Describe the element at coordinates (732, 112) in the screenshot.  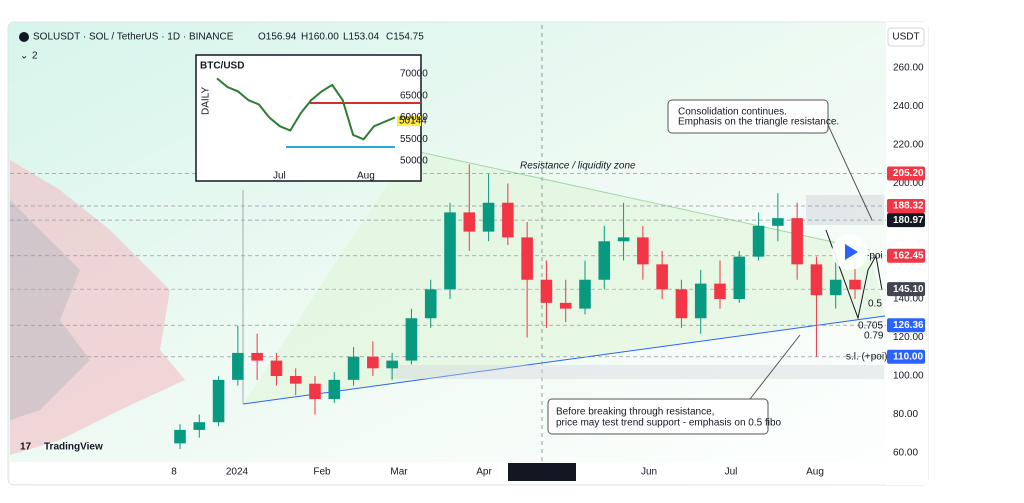
I see `note-text: Consolidation continues.` at that location.